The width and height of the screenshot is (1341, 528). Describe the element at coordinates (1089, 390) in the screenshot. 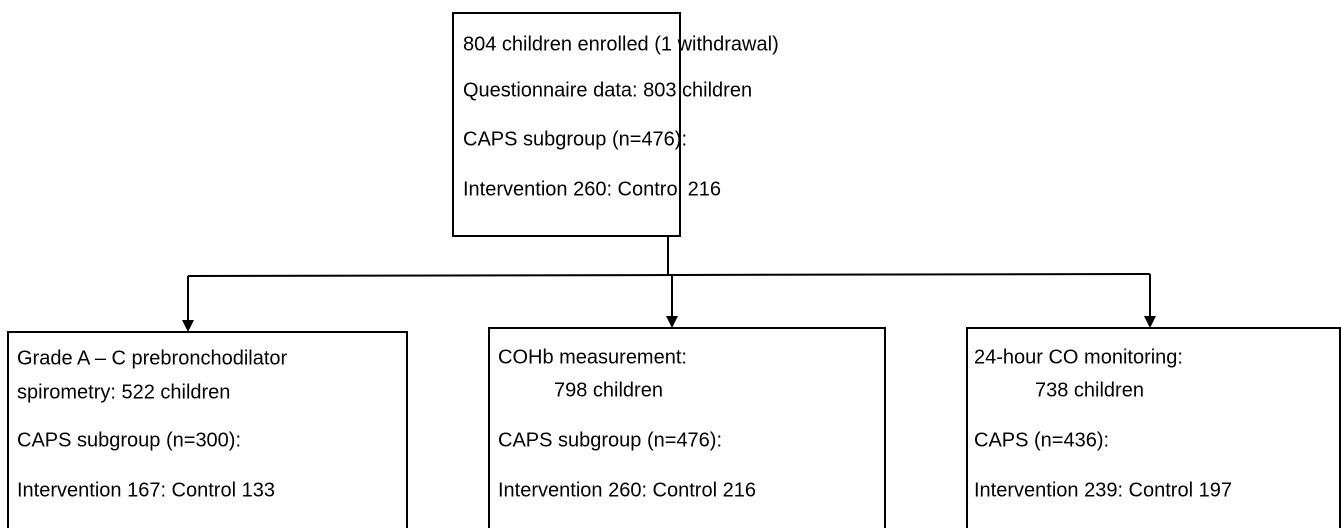

I see `node-text: 738 children` at that location.